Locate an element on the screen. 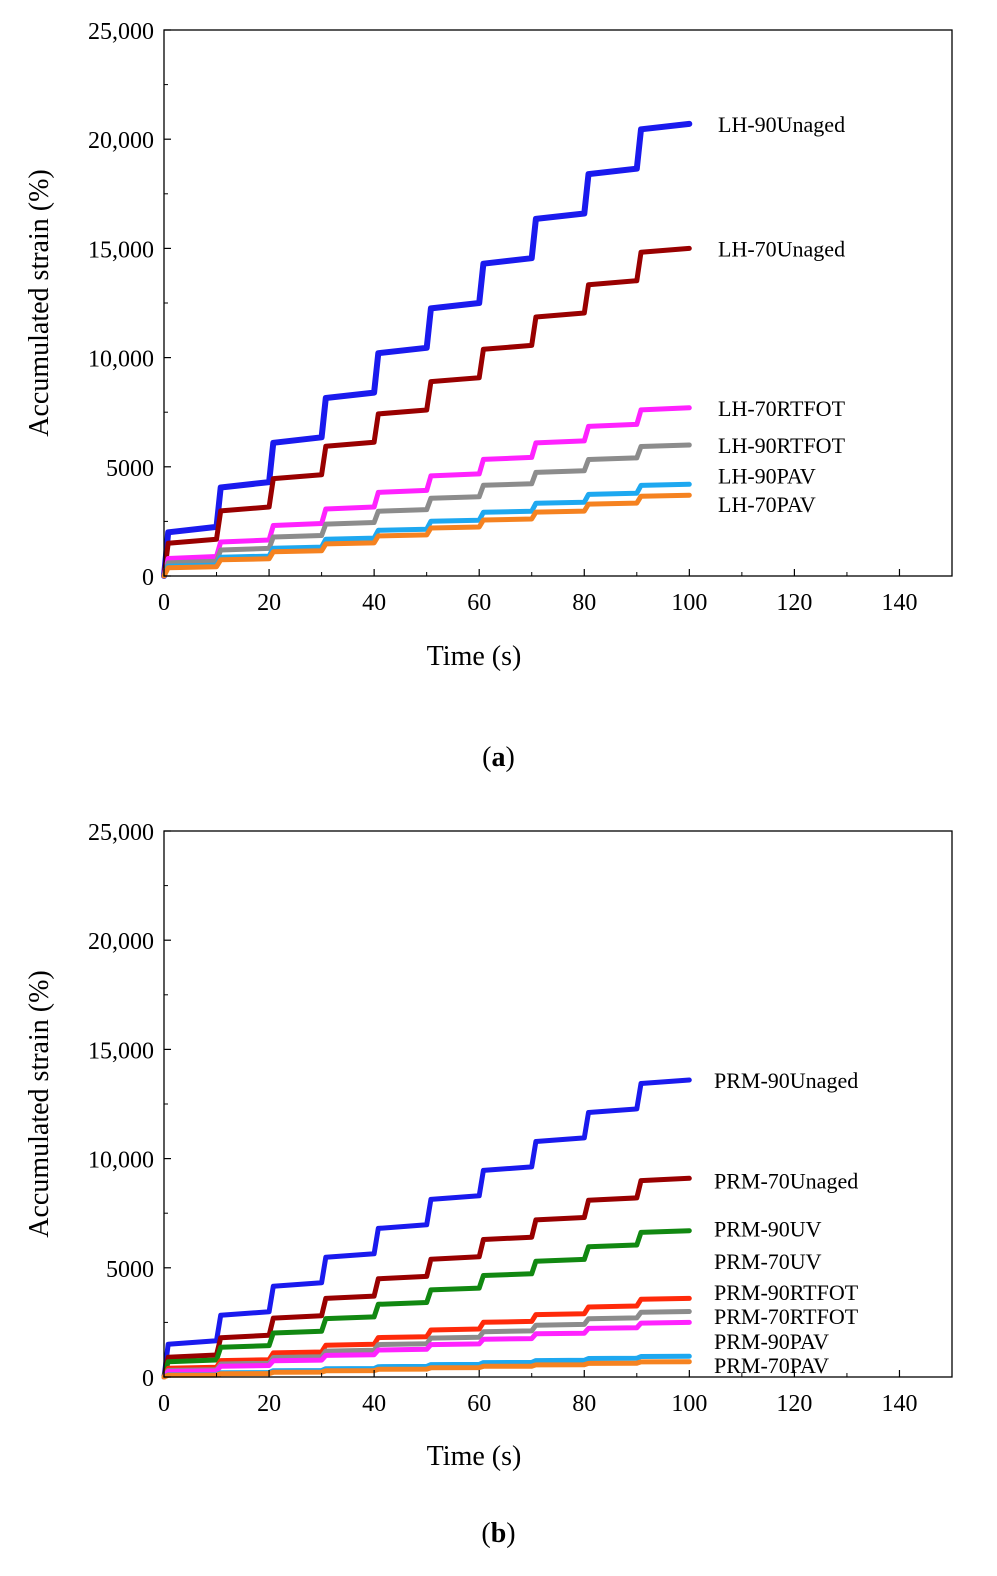  charta-x-tick-label: 0 is located at coordinates (164, 603).